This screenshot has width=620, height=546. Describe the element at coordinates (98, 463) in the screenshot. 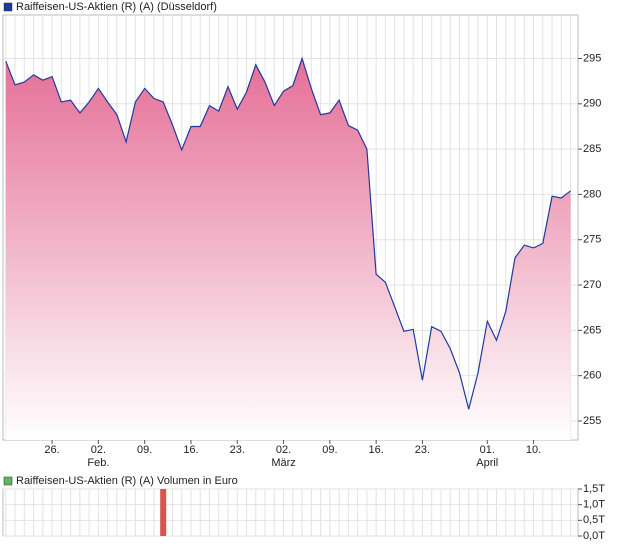

I see `month-label: Feb.` at that location.